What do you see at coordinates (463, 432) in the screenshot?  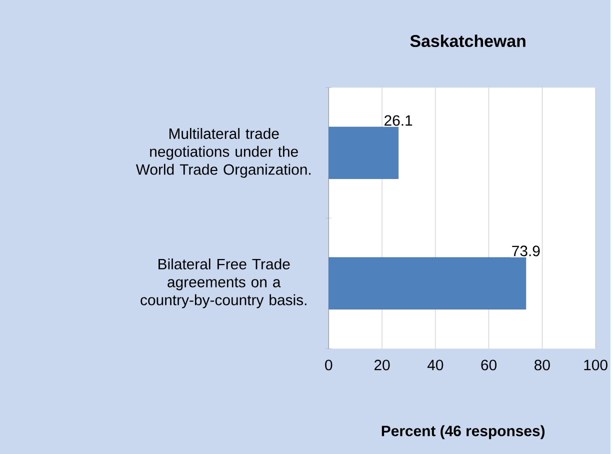 I see `x-axis-title: Percent (46 responses)` at bounding box center [463, 432].